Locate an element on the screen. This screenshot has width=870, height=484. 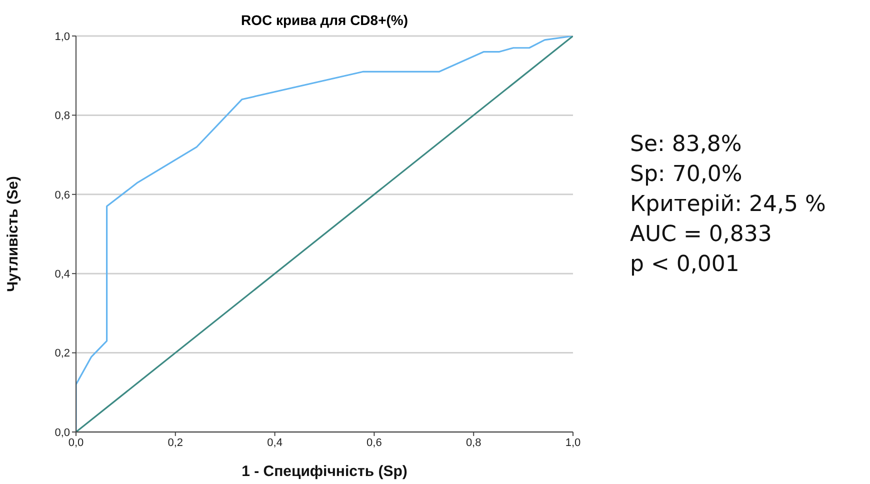
y-tick-label: 0,6 is located at coordinates (62, 195).